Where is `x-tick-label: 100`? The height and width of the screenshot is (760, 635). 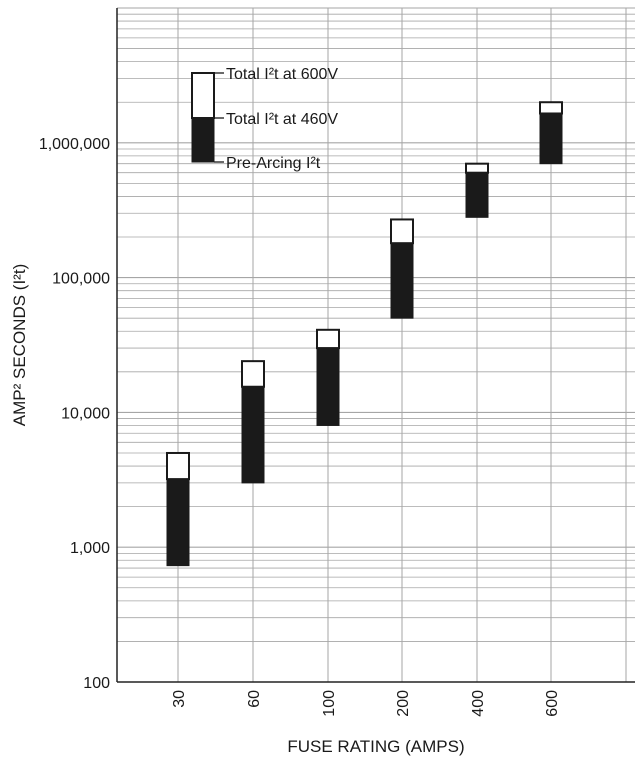
x-tick-label: 100 is located at coordinates (329, 703).